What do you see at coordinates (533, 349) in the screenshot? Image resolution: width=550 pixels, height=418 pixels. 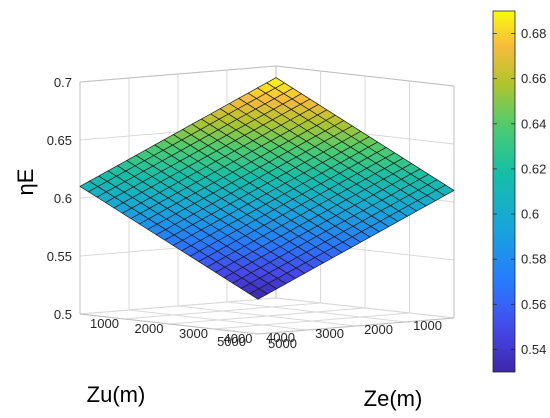 I see `colorbar-tick-label: 0.54` at bounding box center [533, 349].